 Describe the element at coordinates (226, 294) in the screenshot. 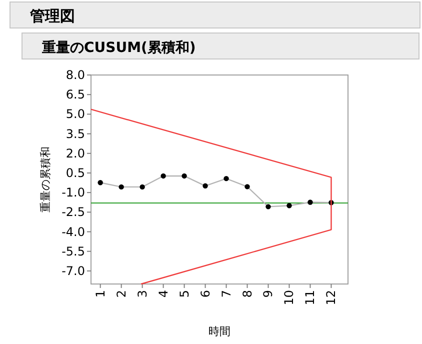

I see `x-tick-label: 7` at that location.